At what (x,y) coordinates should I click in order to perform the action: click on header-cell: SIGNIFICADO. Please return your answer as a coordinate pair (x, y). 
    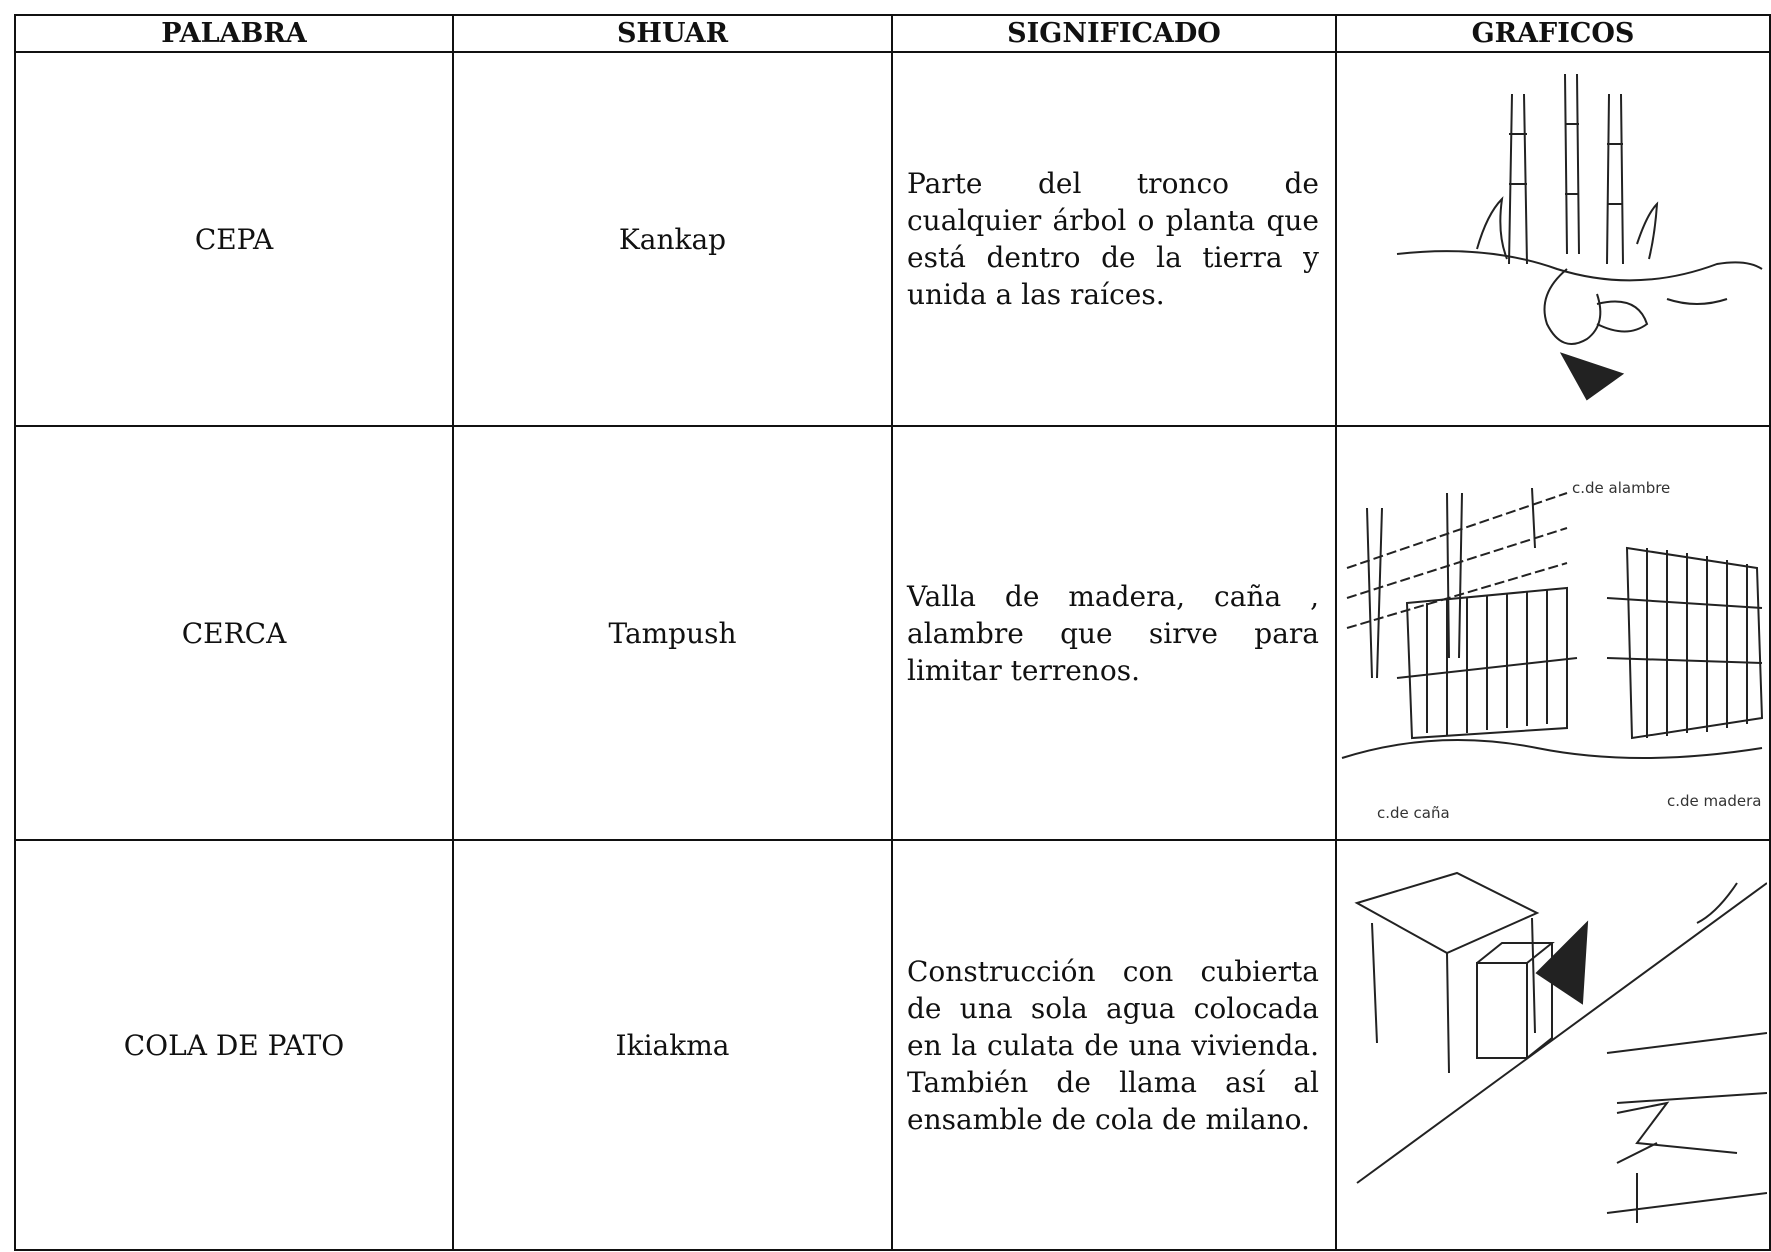
    Looking at the image, I should click on (1114, 33).